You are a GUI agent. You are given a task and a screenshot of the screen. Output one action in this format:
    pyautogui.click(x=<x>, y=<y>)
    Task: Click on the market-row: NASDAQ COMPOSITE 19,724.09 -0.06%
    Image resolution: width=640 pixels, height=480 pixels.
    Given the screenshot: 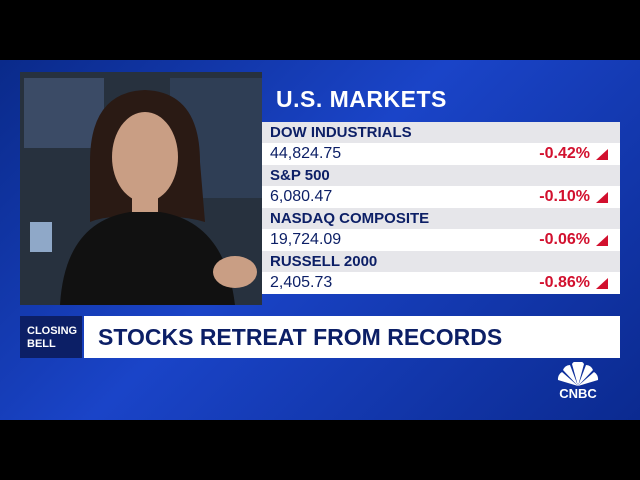 What is the action you would take?
    pyautogui.click(x=441, y=229)
    